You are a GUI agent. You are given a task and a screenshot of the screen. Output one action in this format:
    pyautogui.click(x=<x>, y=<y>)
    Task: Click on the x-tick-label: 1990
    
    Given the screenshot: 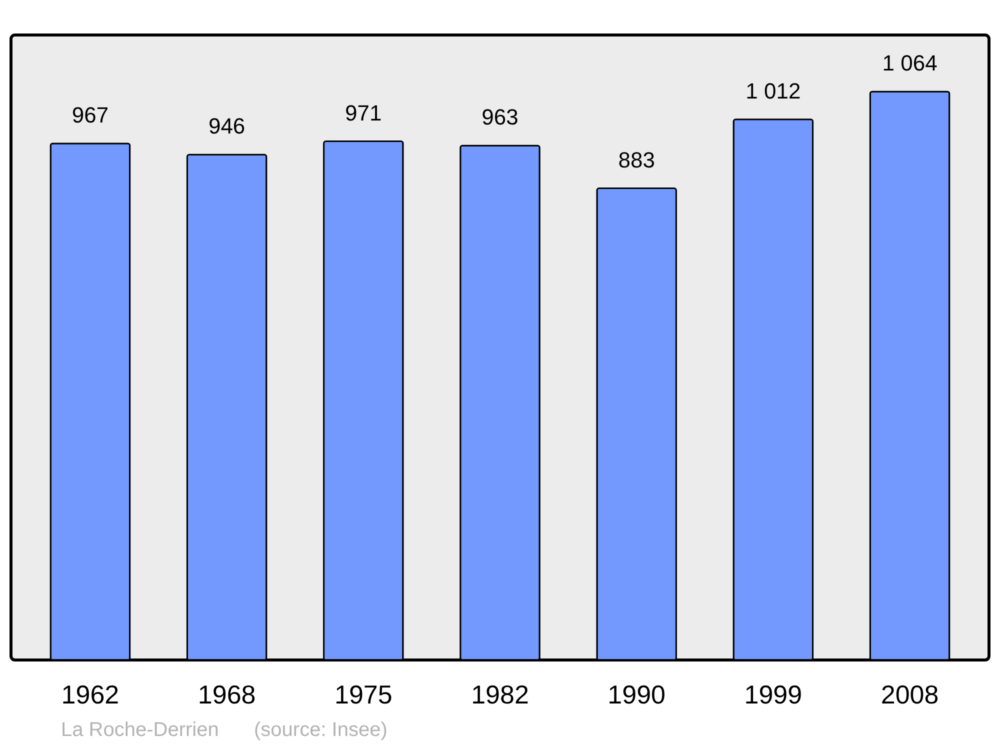 What is the action you would take?
    pyautogui.click(x=637, y=695)
    